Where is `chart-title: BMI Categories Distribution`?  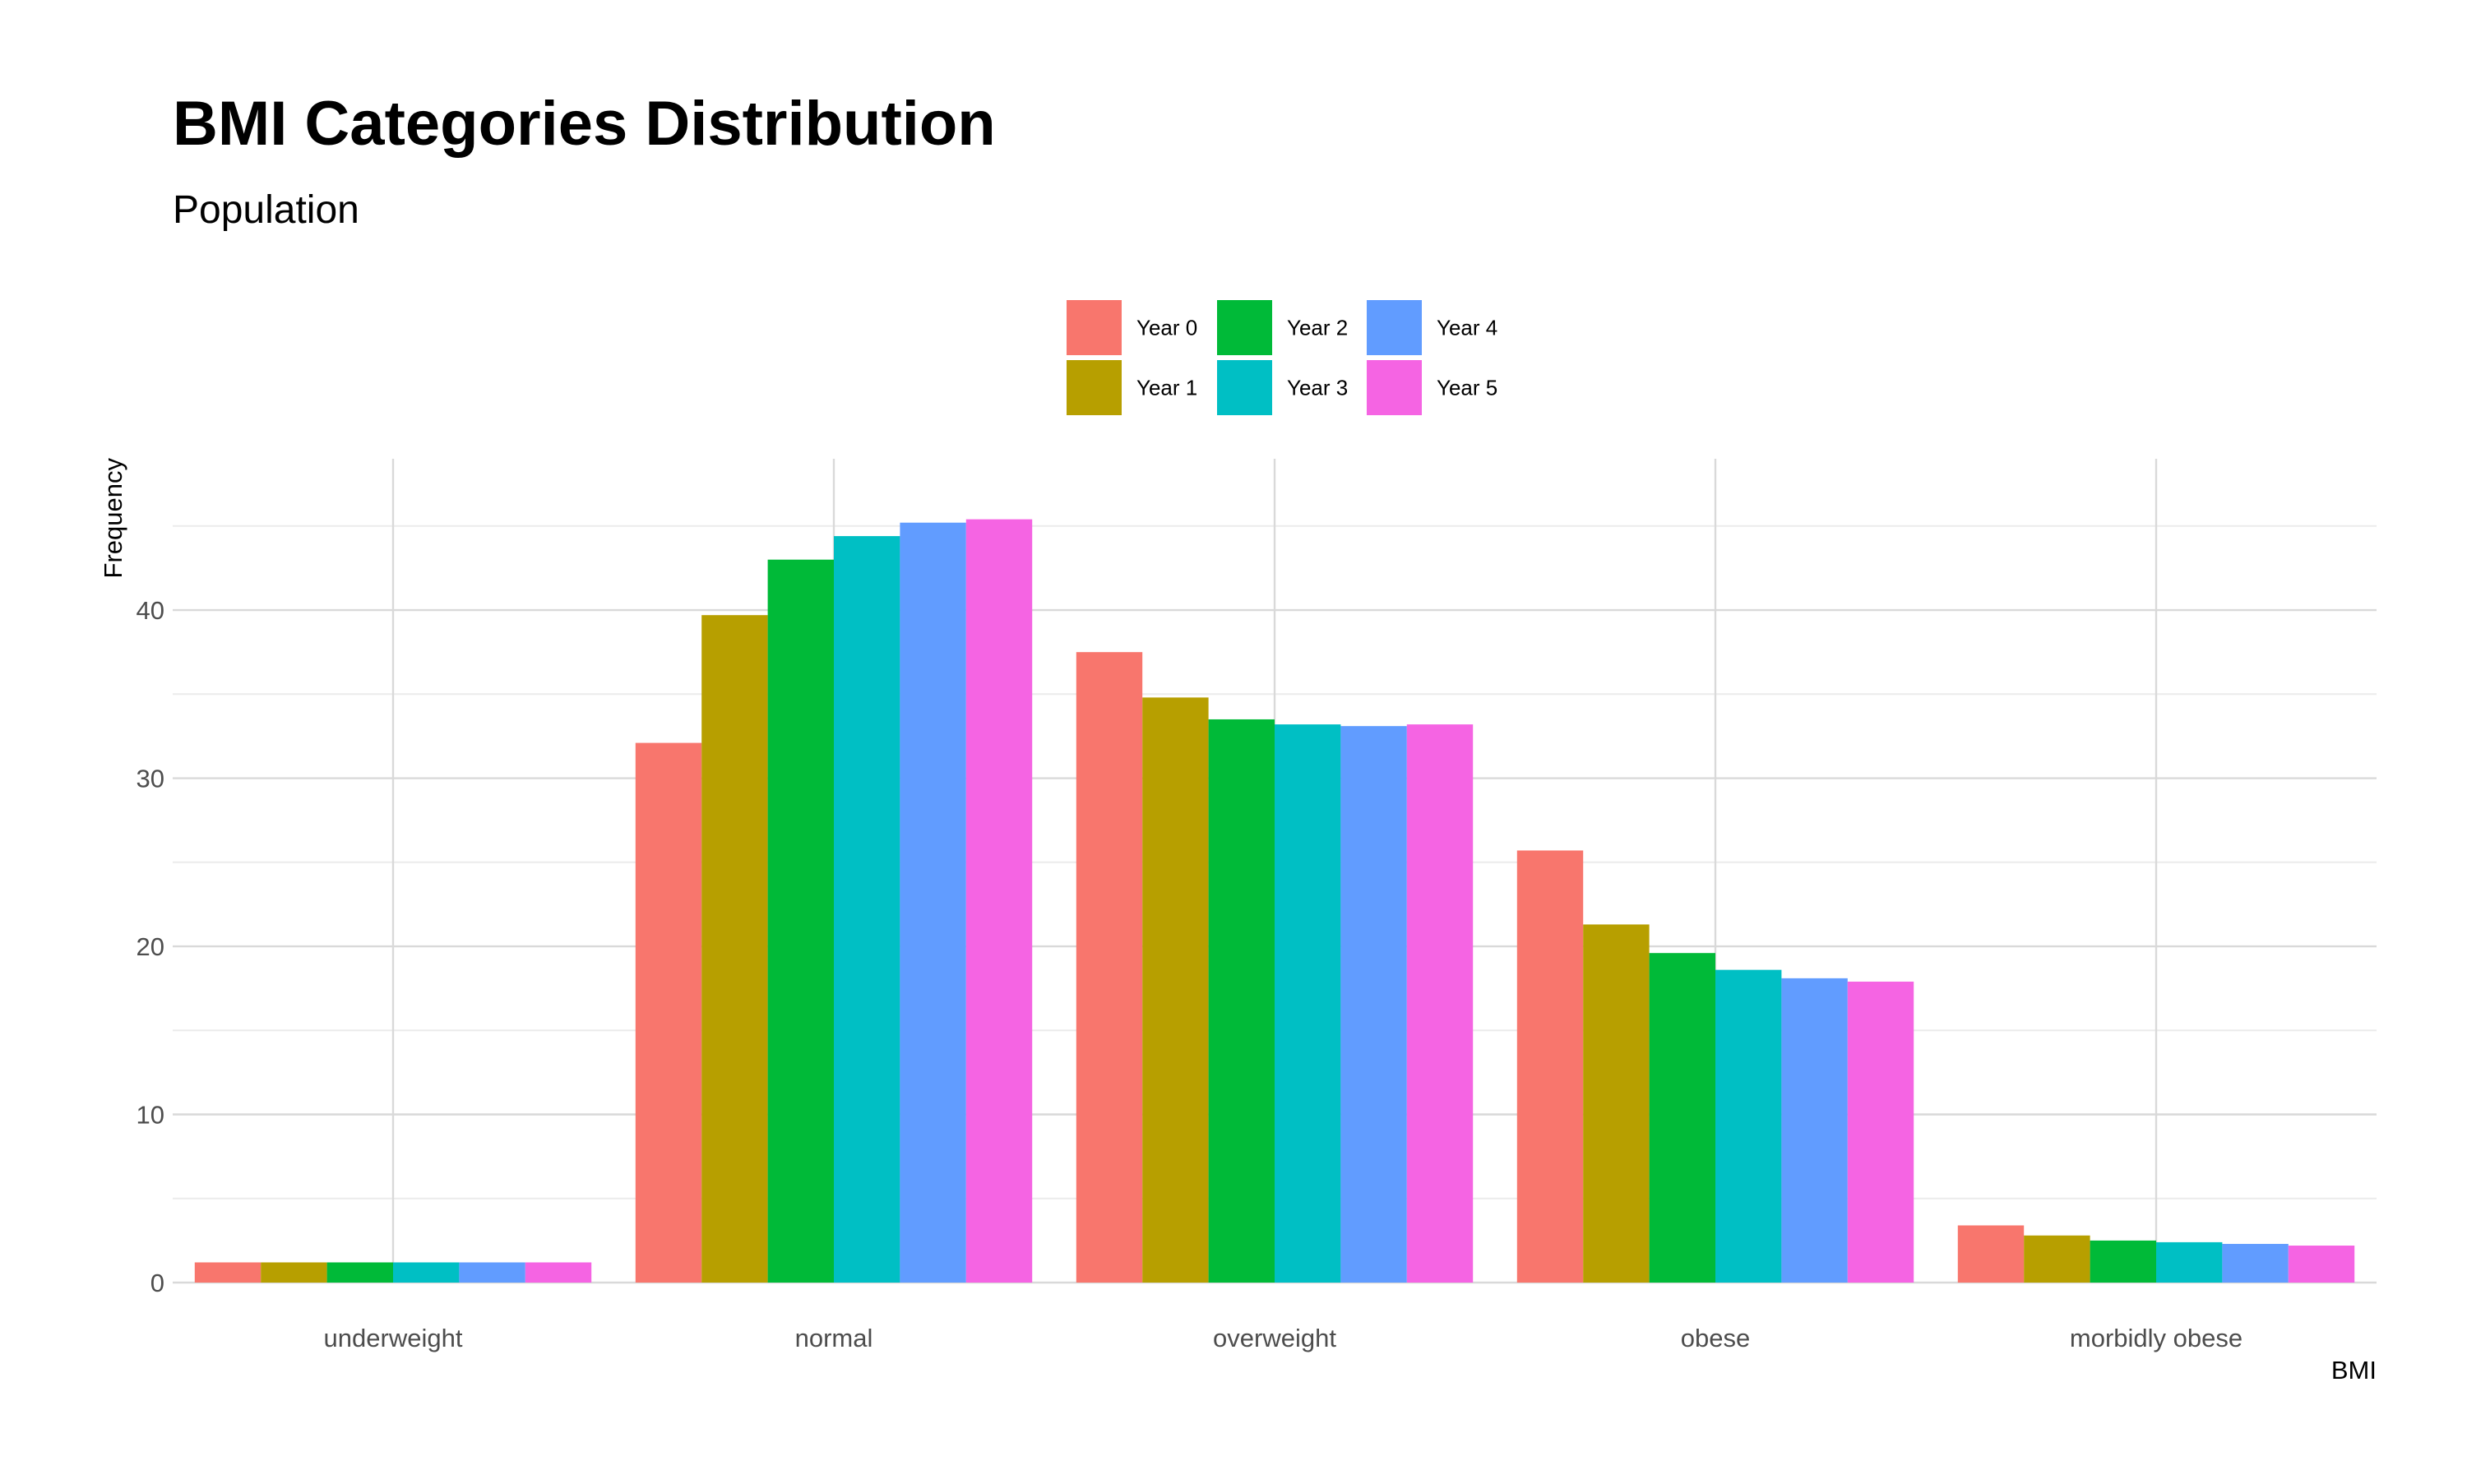
chart-title: BMI Categories Distribution is located at coordinates (584, 124).